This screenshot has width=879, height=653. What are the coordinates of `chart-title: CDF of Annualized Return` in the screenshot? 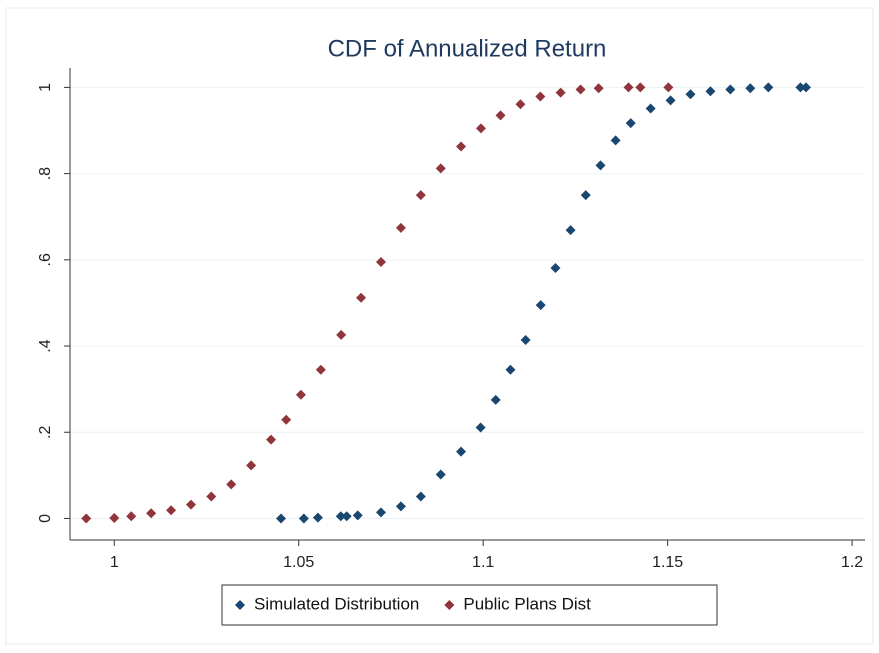 It's located at (467, 48).